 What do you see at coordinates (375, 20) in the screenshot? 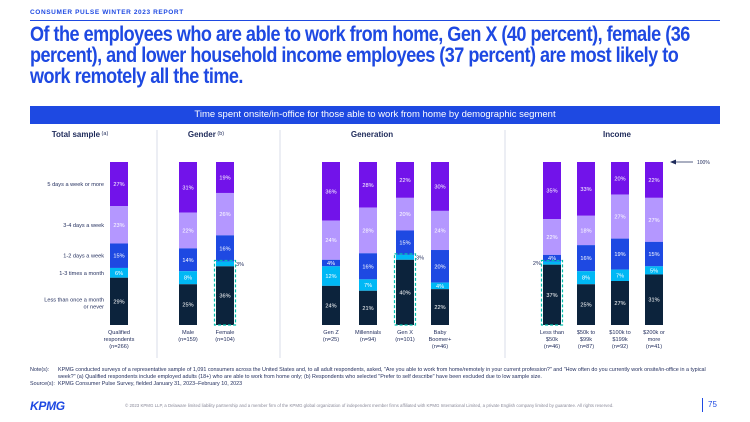
I see `top-divider` at bounding box center [375, 20].